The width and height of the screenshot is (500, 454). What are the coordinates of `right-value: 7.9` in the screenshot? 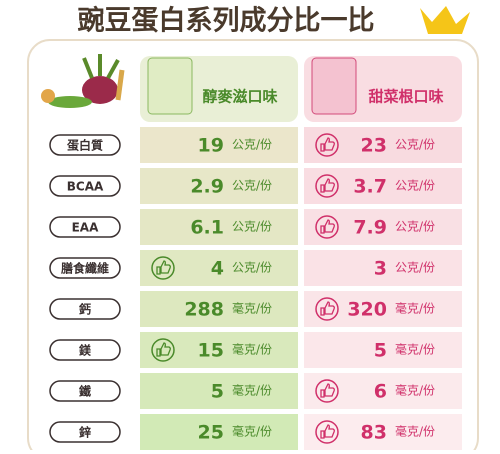 It's located at (370, 228).